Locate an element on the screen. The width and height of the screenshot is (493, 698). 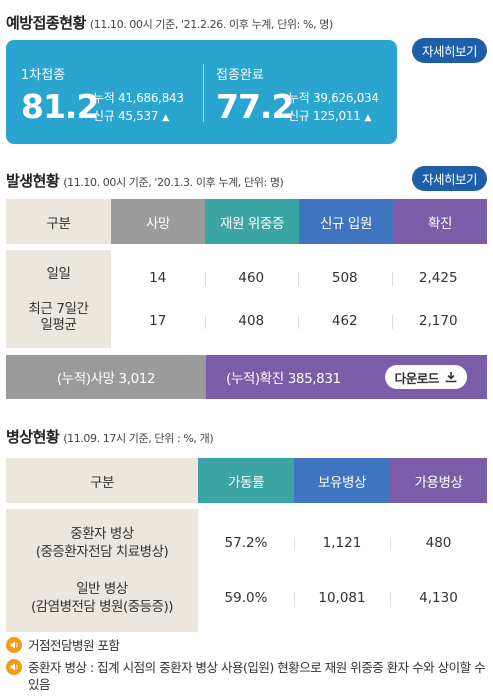
header-new-admission: 신규 입원 is located at coordinates (346, 221).